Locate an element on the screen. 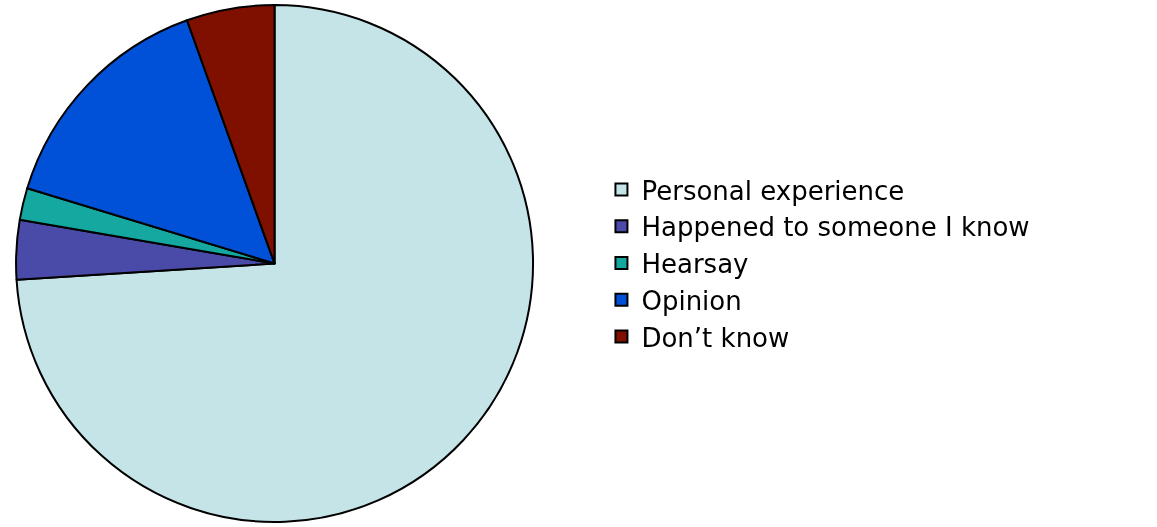  legend-label: Hearsay is located at coordinates (695, 264).